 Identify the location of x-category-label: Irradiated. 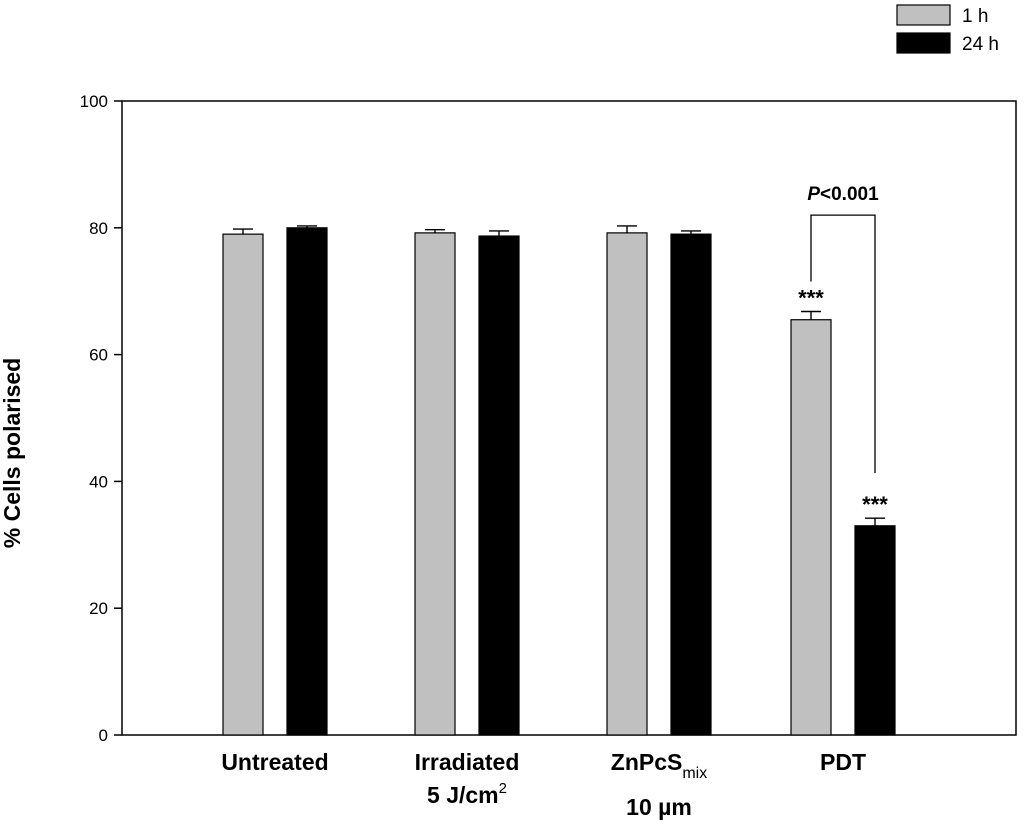
(467, 762).